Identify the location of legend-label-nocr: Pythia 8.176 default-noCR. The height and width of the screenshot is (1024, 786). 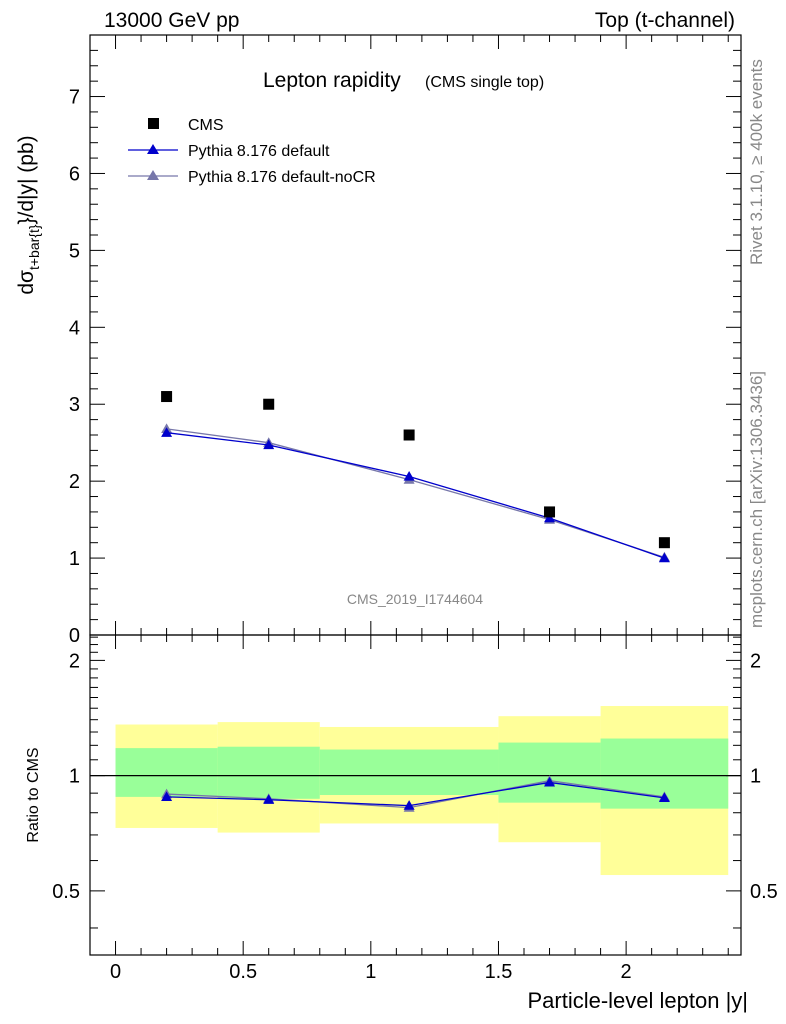
(282, 177).